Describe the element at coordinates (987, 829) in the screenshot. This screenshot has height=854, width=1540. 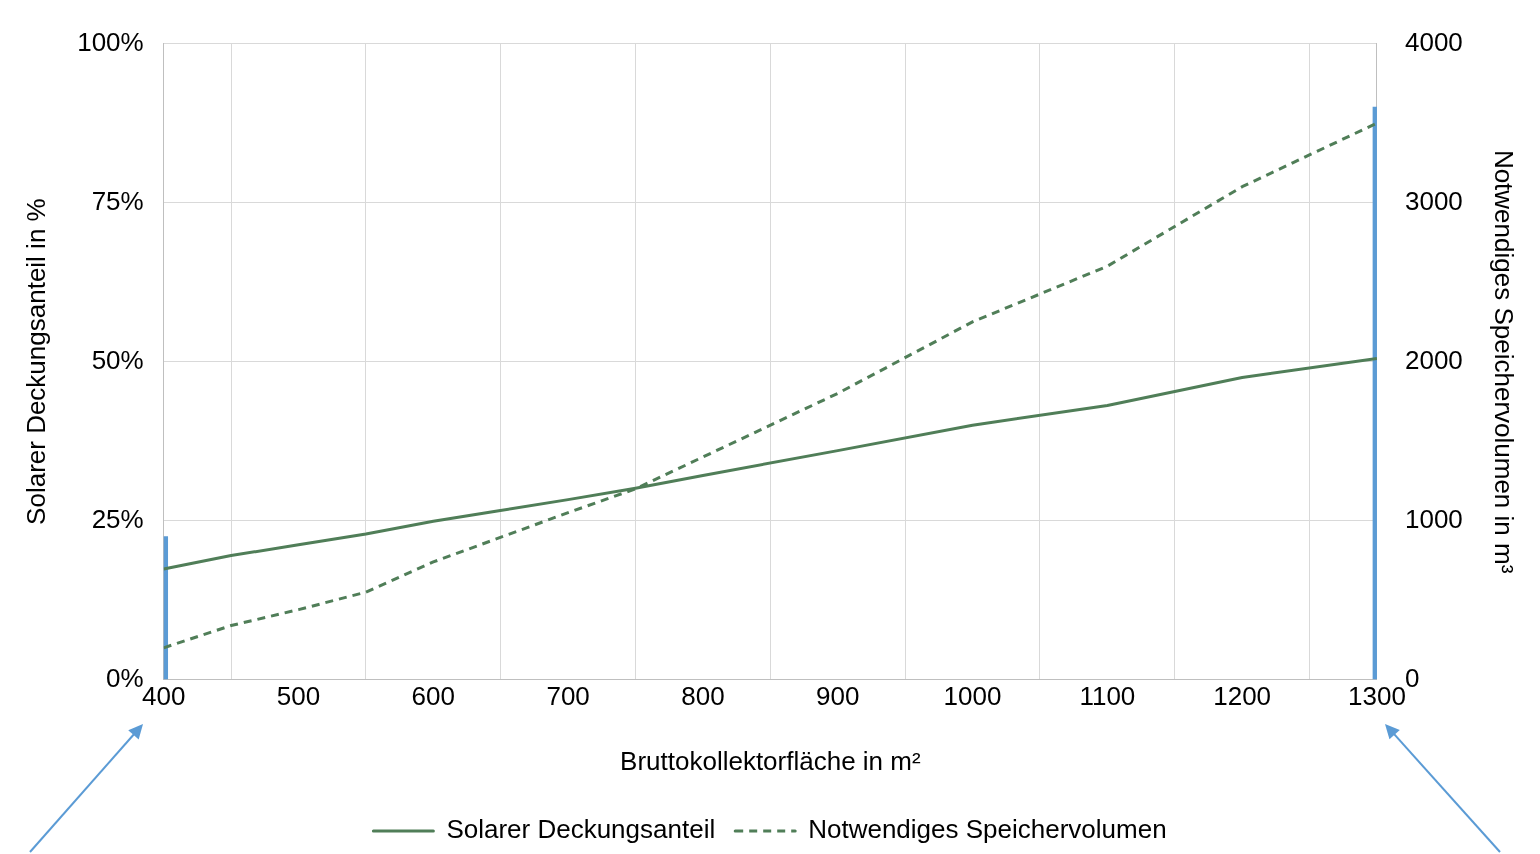
I see `legend-label: Notwendiges Speichervolumen` at that location.